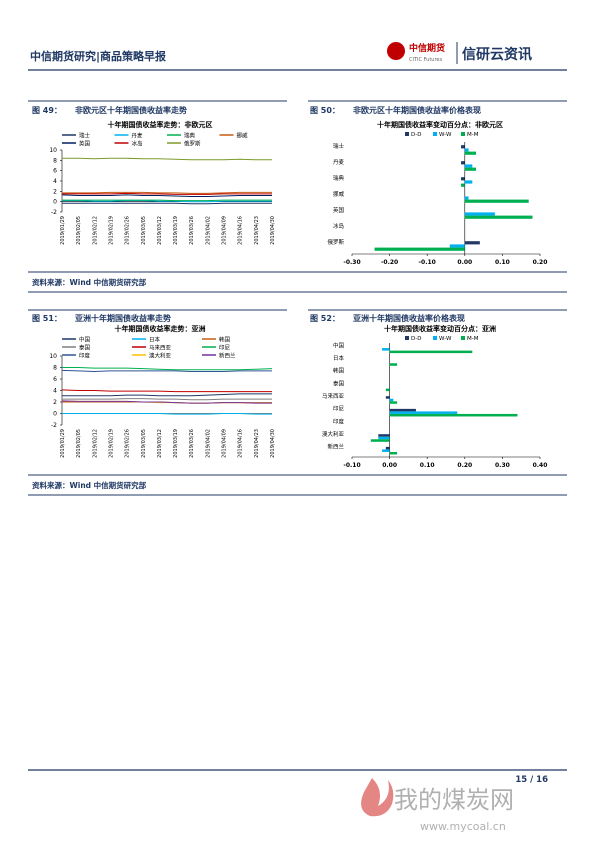  I want to click on category-label: 马来西亚, so click(333, 396).